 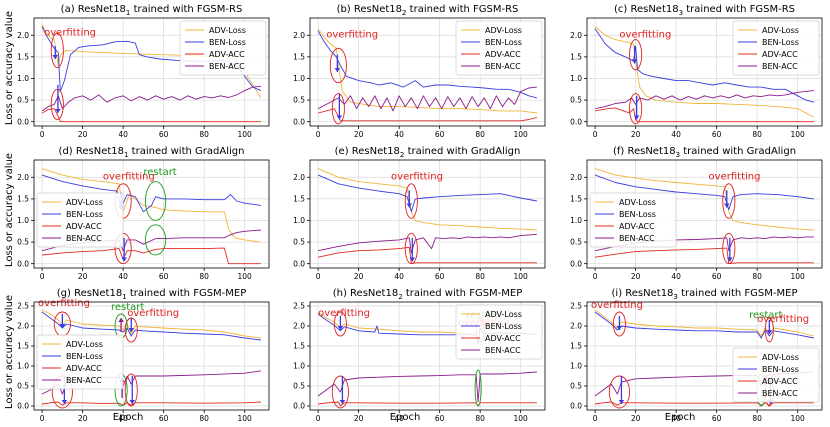 I want to click on chart-title: (g) ResNet181 trained with FGSM-MEP, so click(x=152, y=294).